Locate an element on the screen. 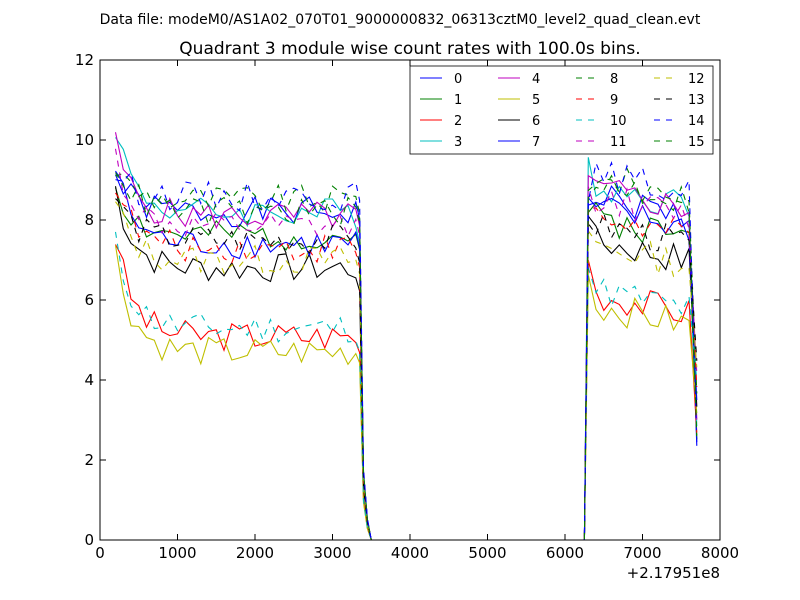 Image resolution: width=800 pixels, height=600 pixels. x-tick-label: 2000 is located at coordinates (255, 553).